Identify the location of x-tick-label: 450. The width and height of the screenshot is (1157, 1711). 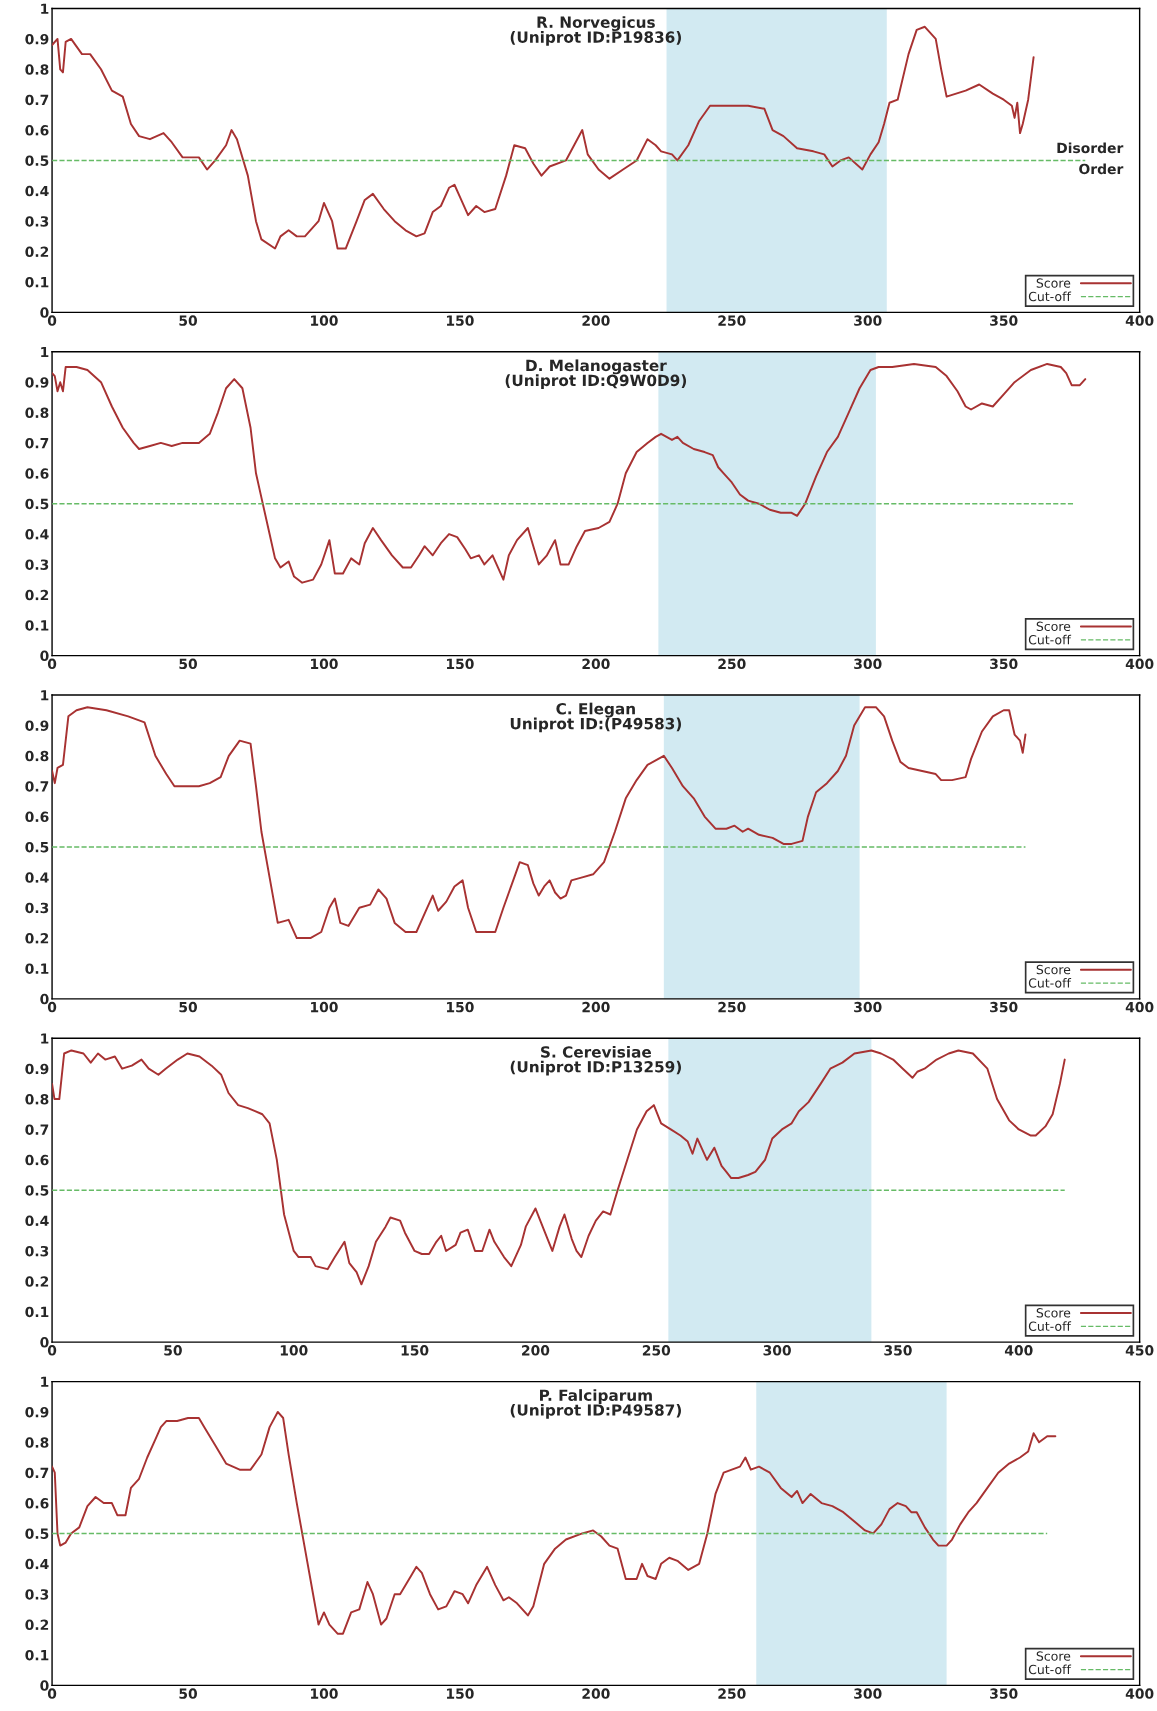
(1139, 1350).